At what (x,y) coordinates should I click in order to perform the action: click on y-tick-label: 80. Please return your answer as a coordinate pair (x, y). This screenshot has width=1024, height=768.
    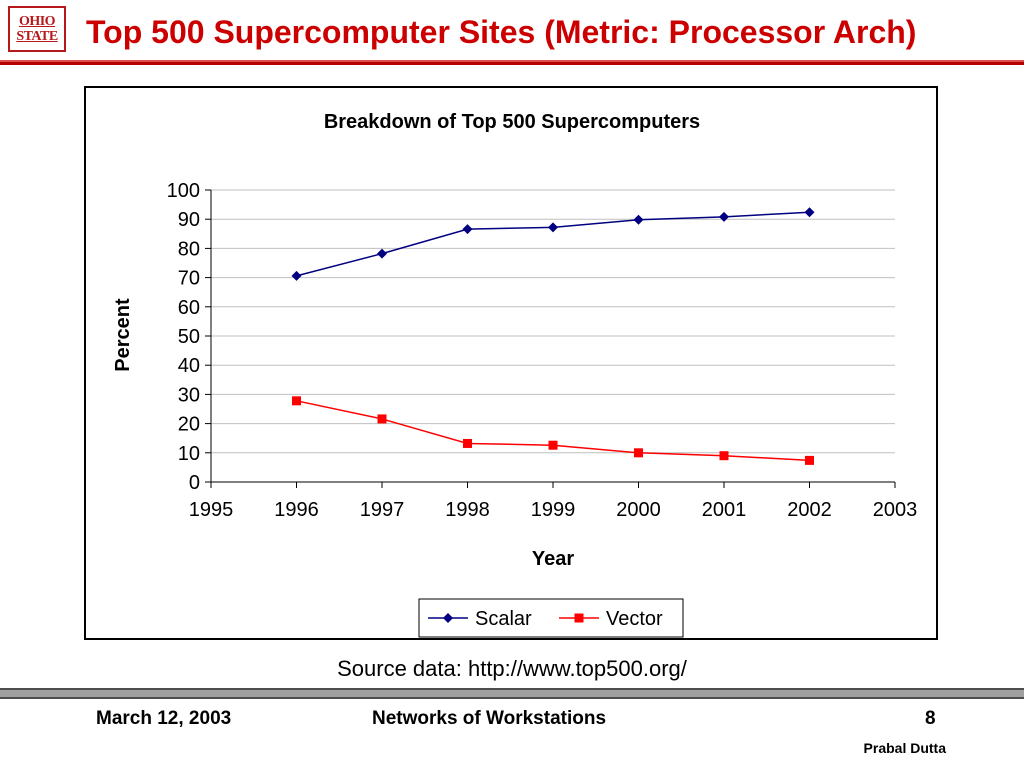
    Looking at the image, I should click on (189, 249).